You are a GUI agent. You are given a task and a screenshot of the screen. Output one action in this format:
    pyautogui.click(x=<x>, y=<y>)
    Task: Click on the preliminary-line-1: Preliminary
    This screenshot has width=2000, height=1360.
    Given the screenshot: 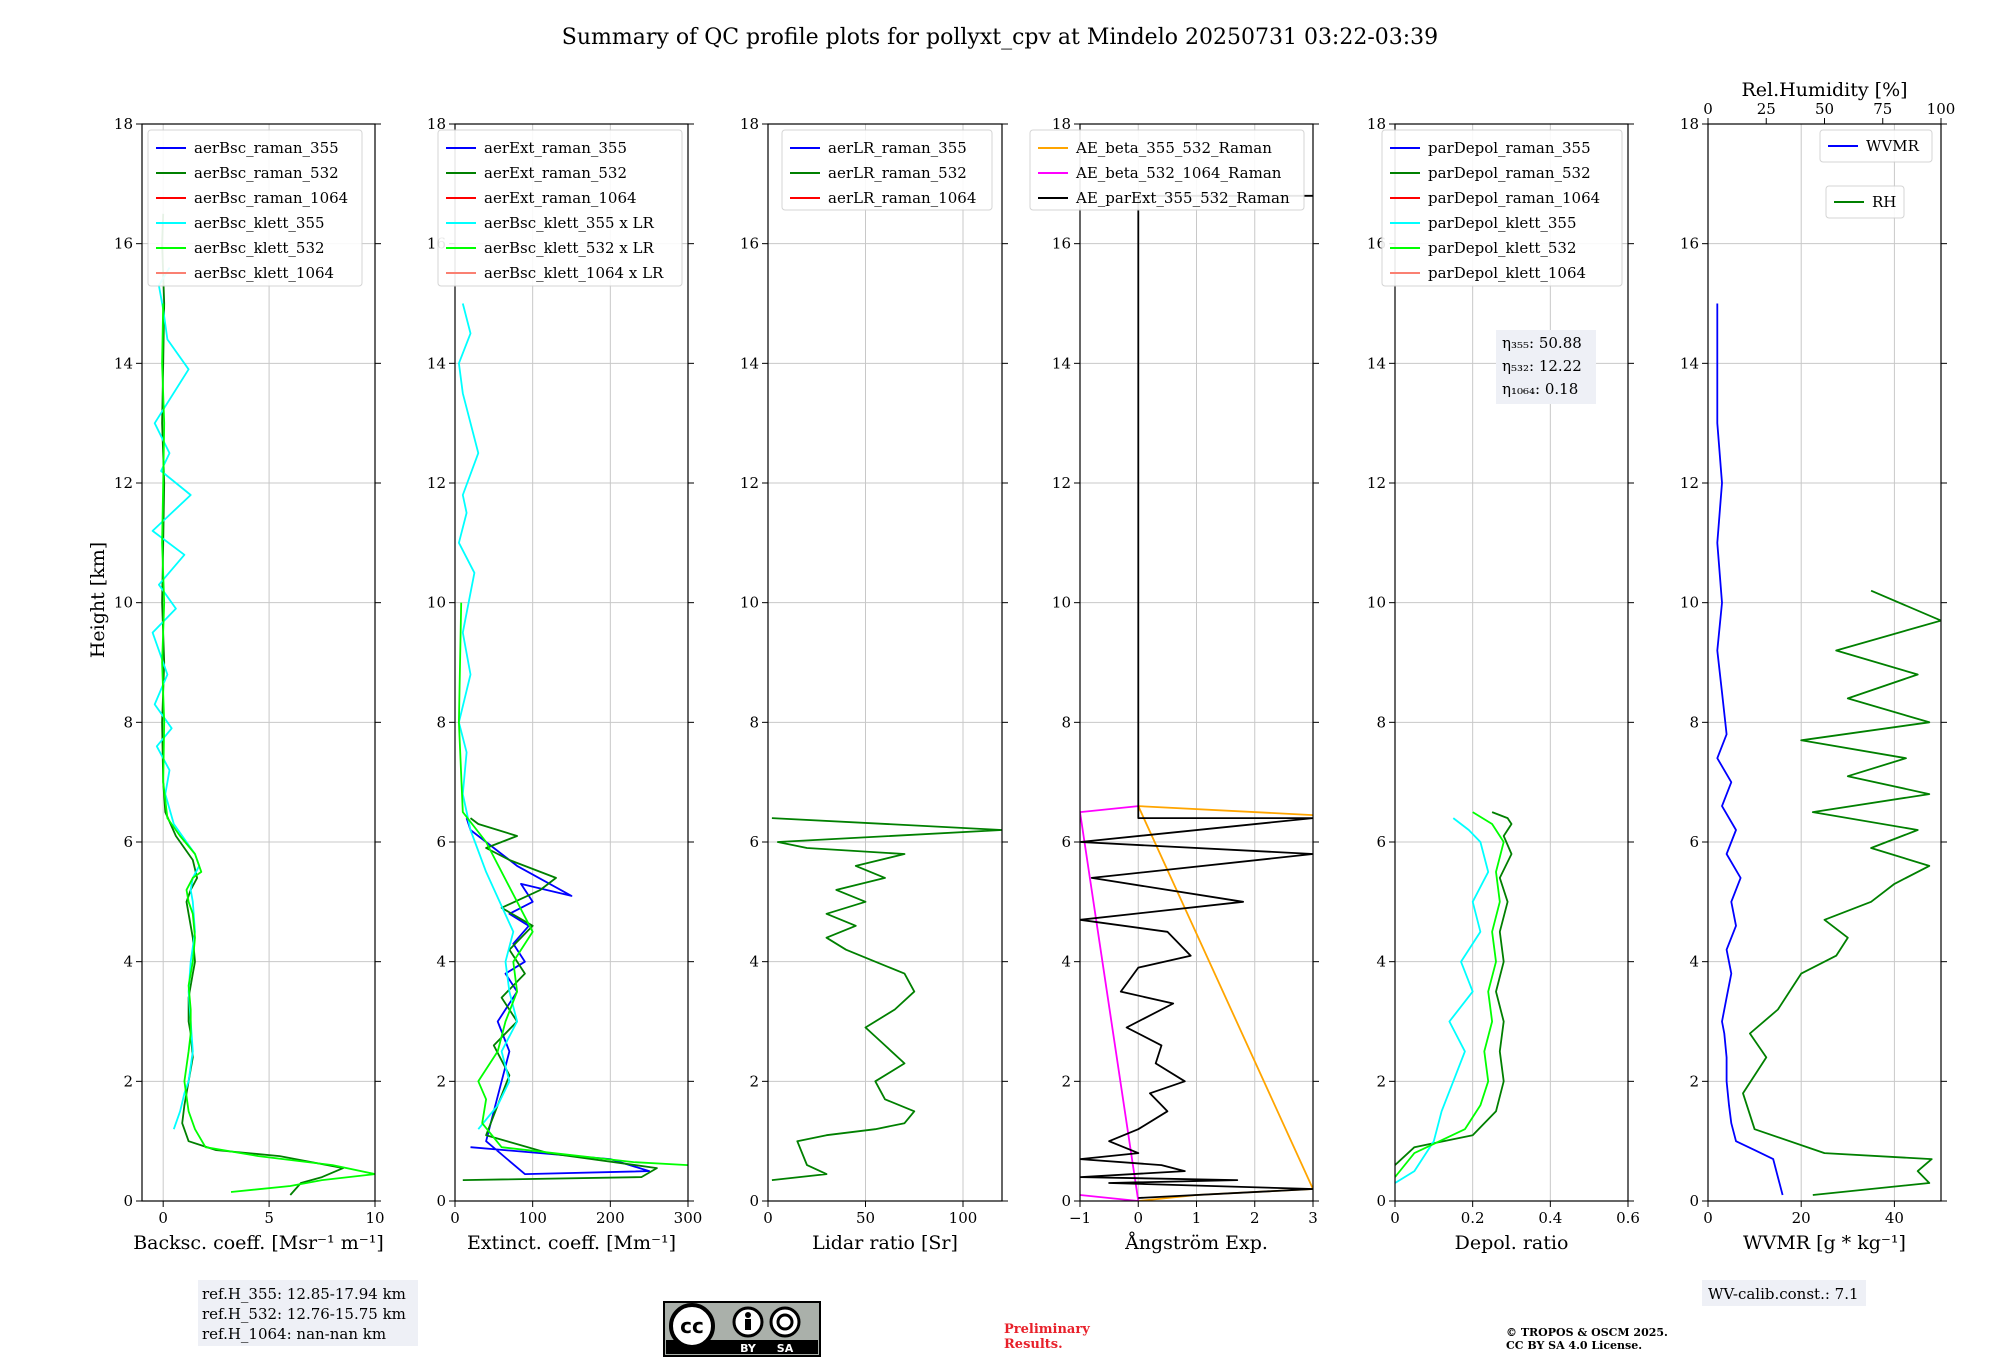 What is the action you would take?
    pyautogui.click(x=1047, y=1329)
    